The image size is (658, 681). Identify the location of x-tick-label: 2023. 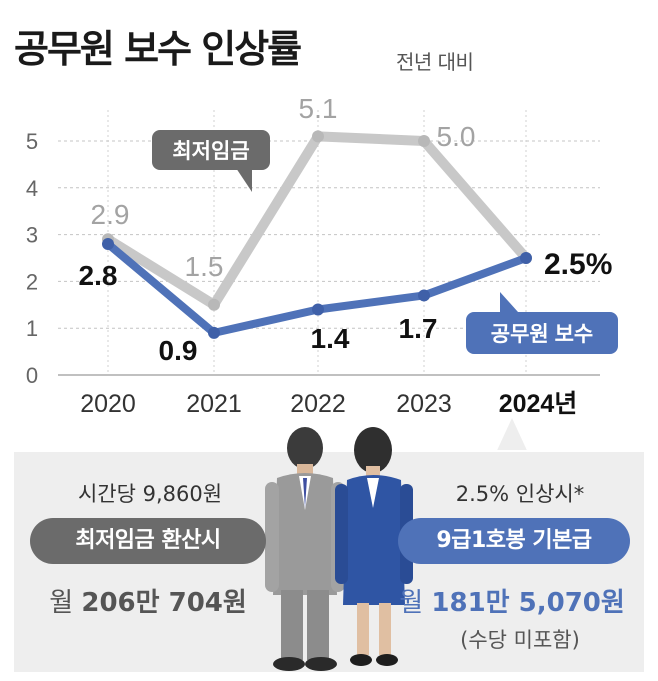
(424, 404).